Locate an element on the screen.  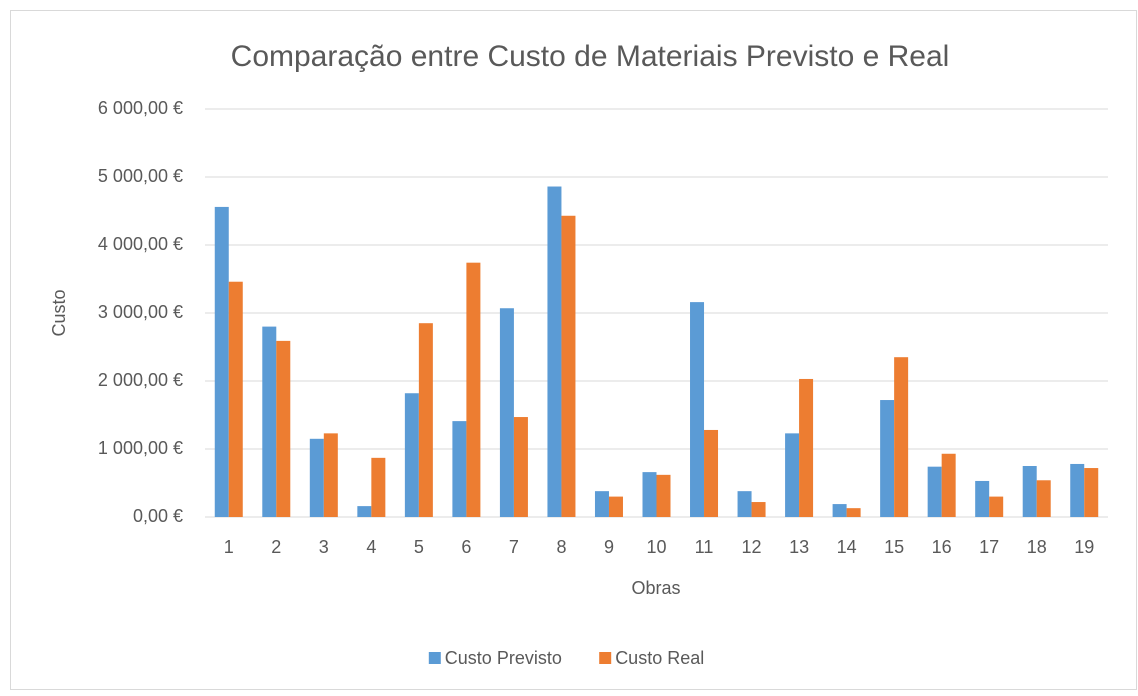
x-tick-label: 11 is located at coordinates (704, 547).